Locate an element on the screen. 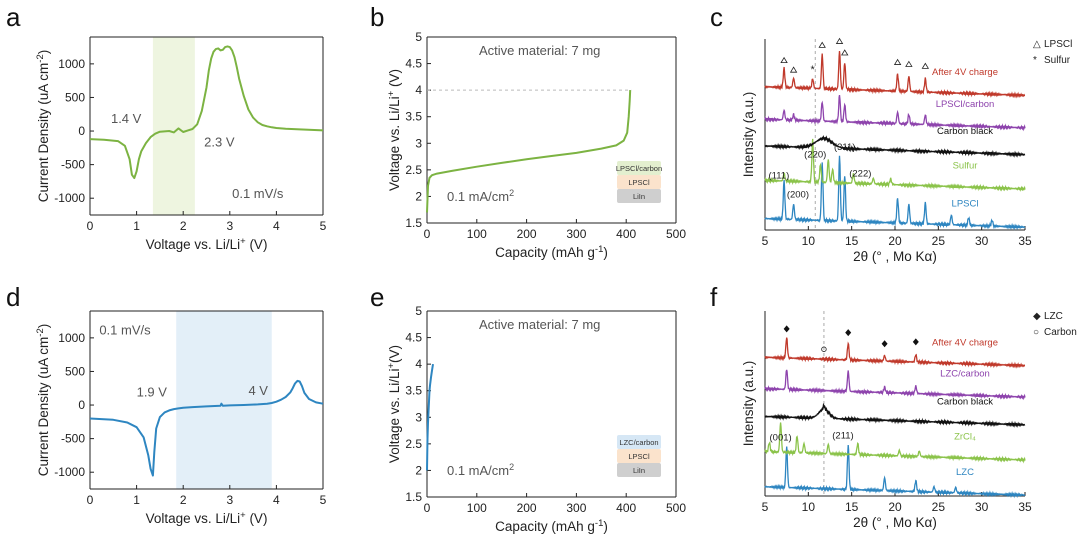 The width and height of the screenshot is (1080, 541). annotation: 1.4 V is located at coordinates (126, 118).